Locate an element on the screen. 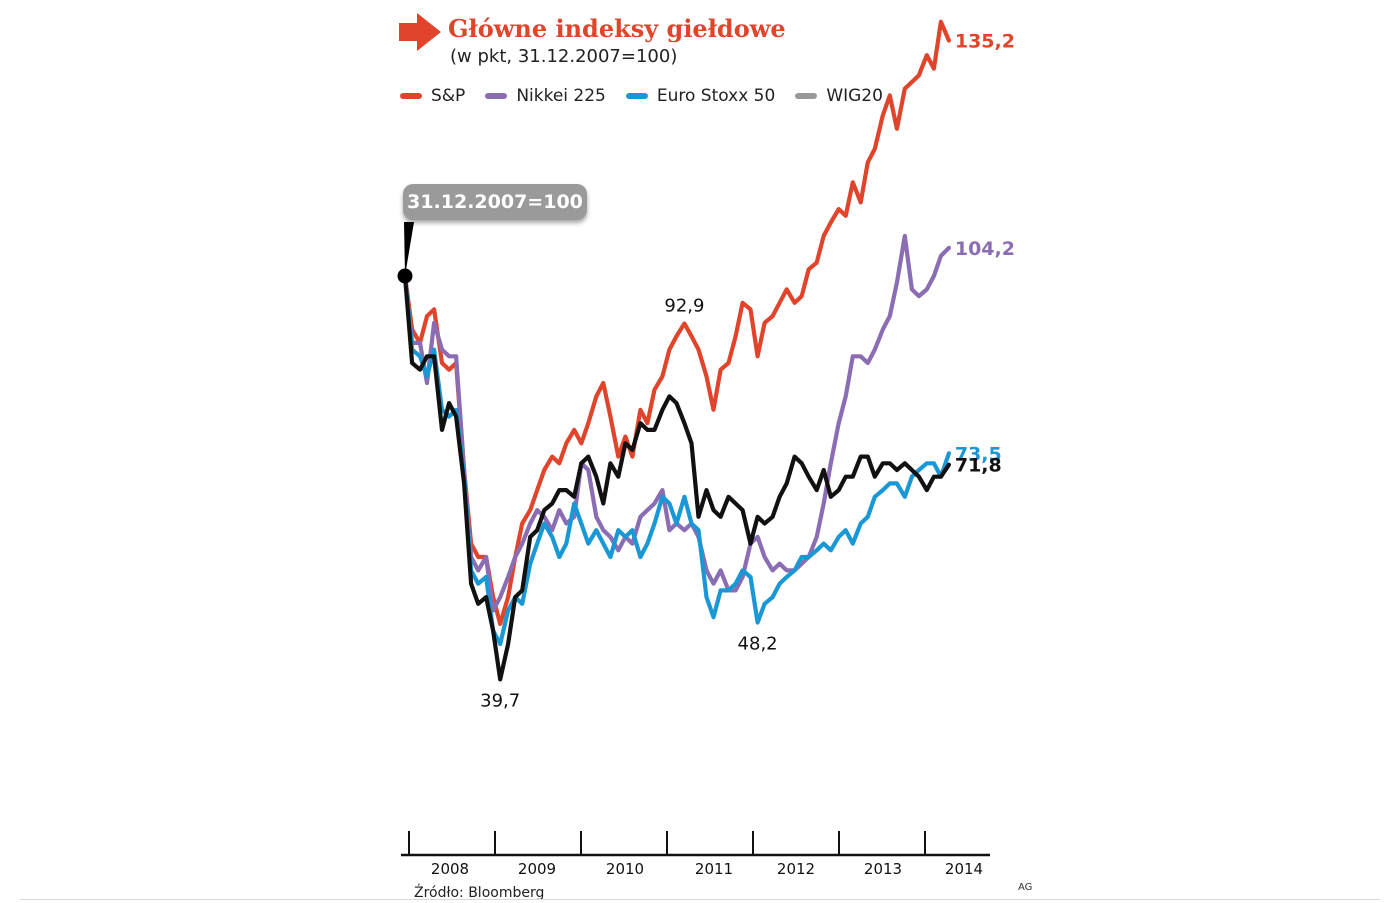 The height and width of the screenshot is (903, 1400). legend-label-eurostoxx: Euro Stoxx 50 is located at coordinates (716, 96).